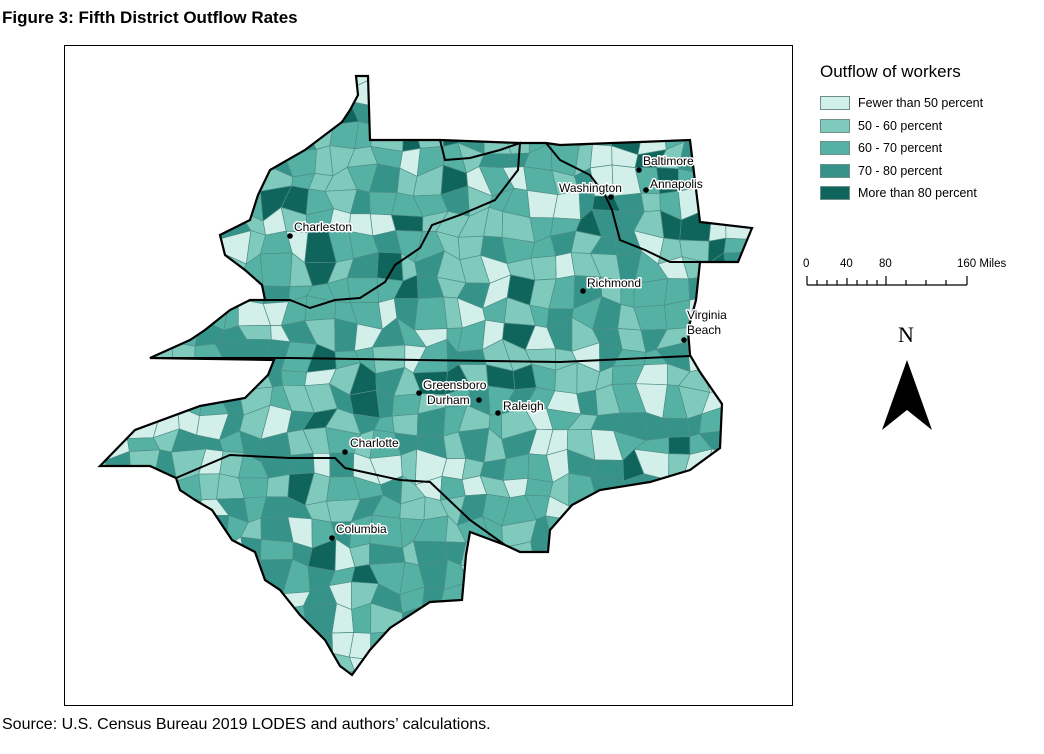  Describe the element at coordinates (345, 452) in the screenshot. I see `city-dot-charlotte` at that location.